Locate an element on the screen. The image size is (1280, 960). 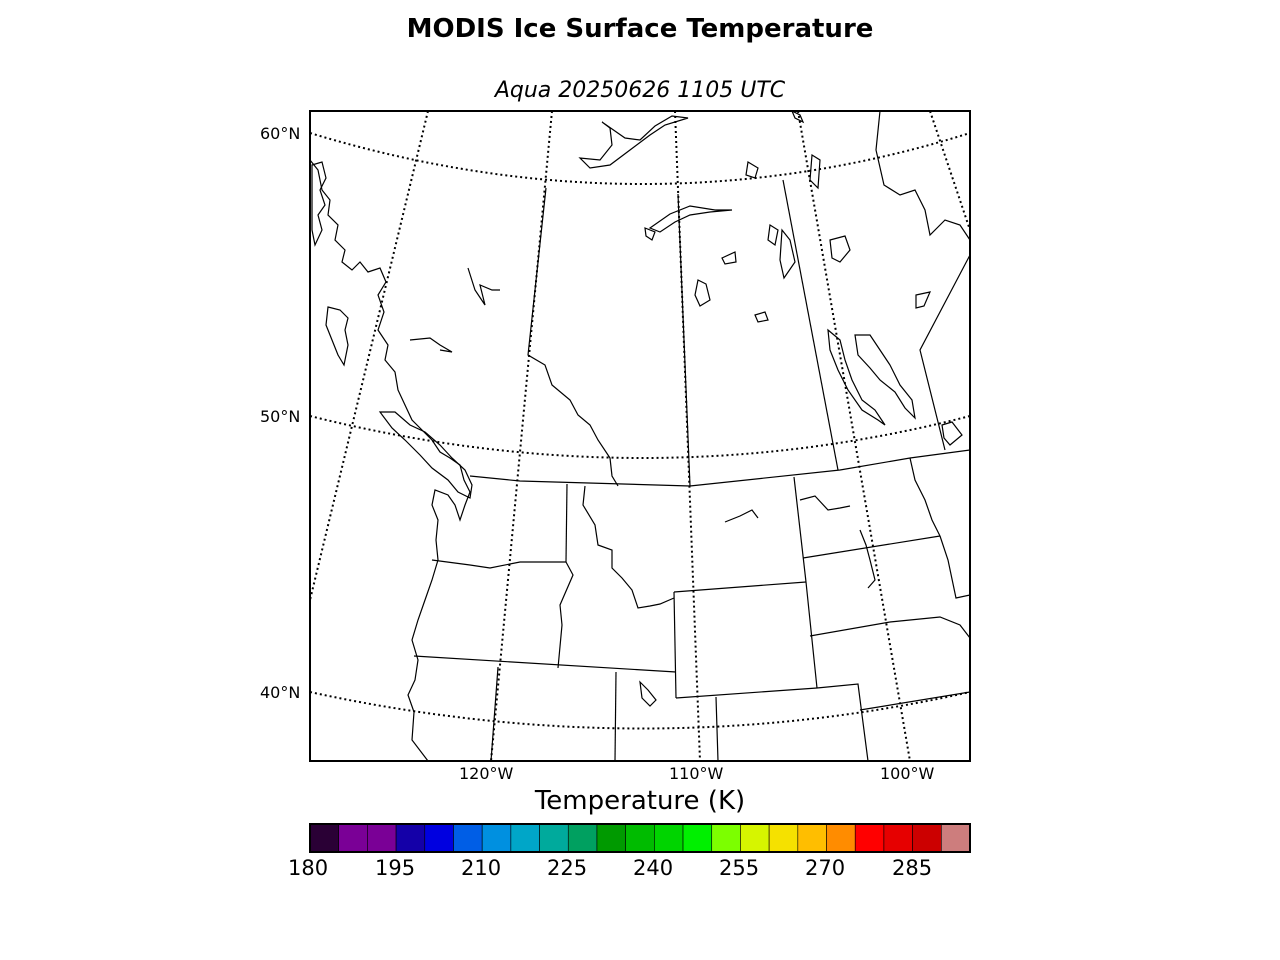
chart-subtitle: Aqua 20250626 1105 UTC is located at coordinates (640, 90).